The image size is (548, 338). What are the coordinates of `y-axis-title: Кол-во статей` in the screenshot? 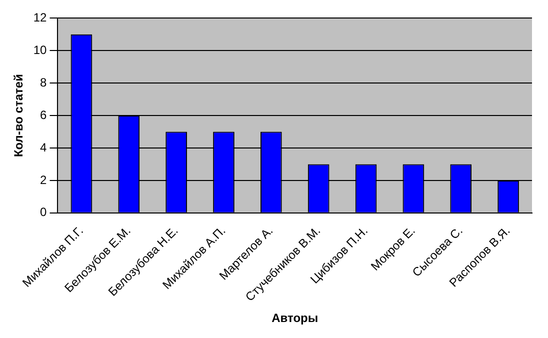 It's located at (19, 116).